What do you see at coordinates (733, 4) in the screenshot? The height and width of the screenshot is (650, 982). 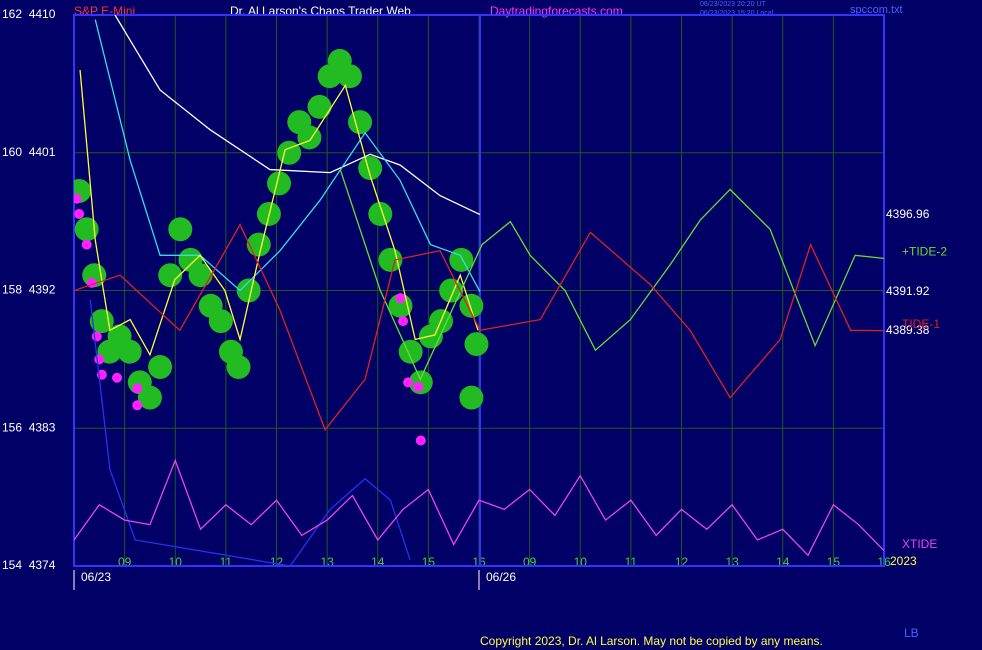 I see `stamp: 06/23/2023 20:20 UT` at bounding box center [733, 4].